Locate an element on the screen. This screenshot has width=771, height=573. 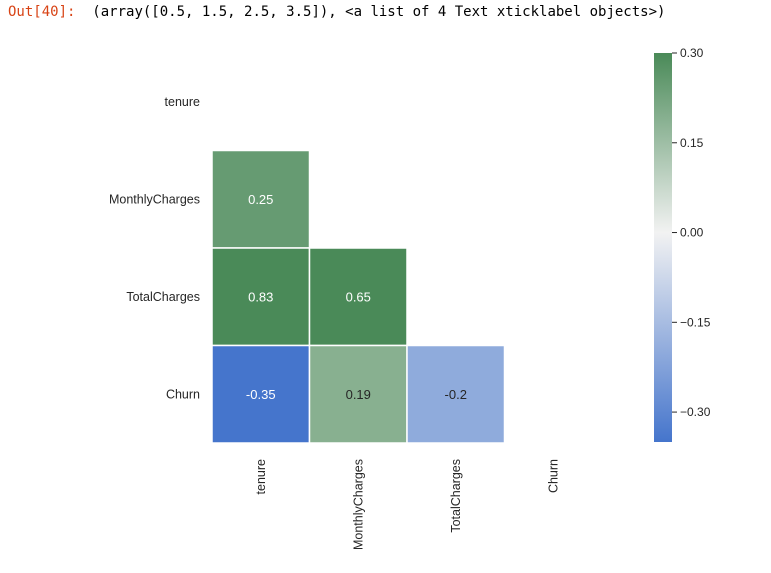
x-tick-labels: tenure MonthlyCharges TotalCharges Churn is located at coordinates (407, 504).